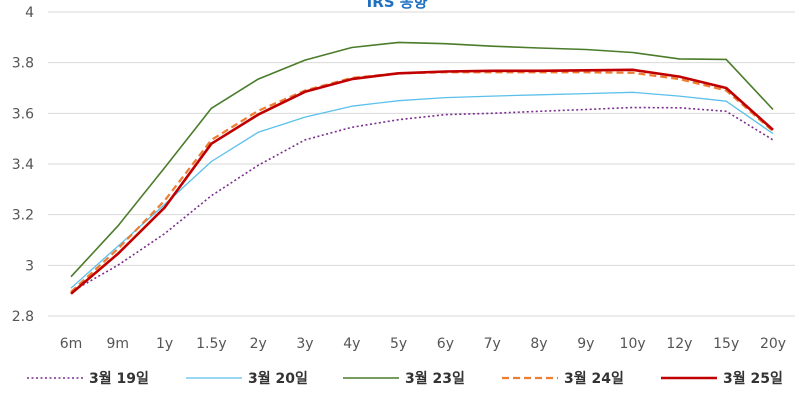  I want to click on legend-label-4: 3월 24일, so click(594, 378).